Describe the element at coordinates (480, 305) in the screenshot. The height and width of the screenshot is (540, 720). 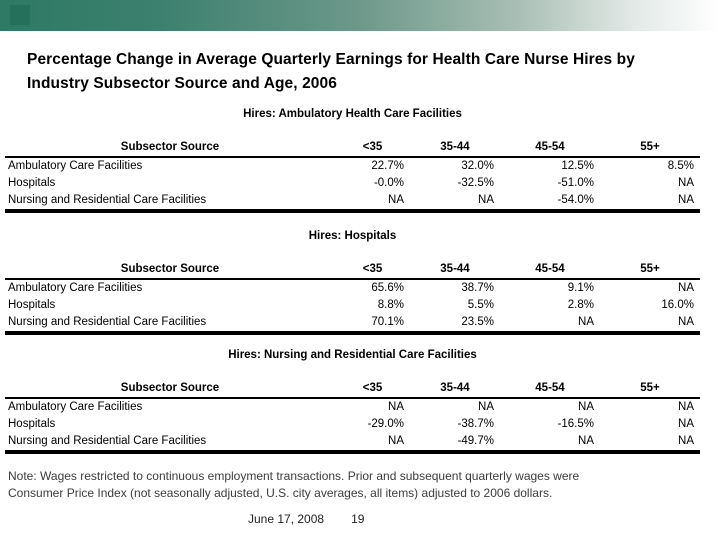
I see `value-cell: 5.5%` at that location.